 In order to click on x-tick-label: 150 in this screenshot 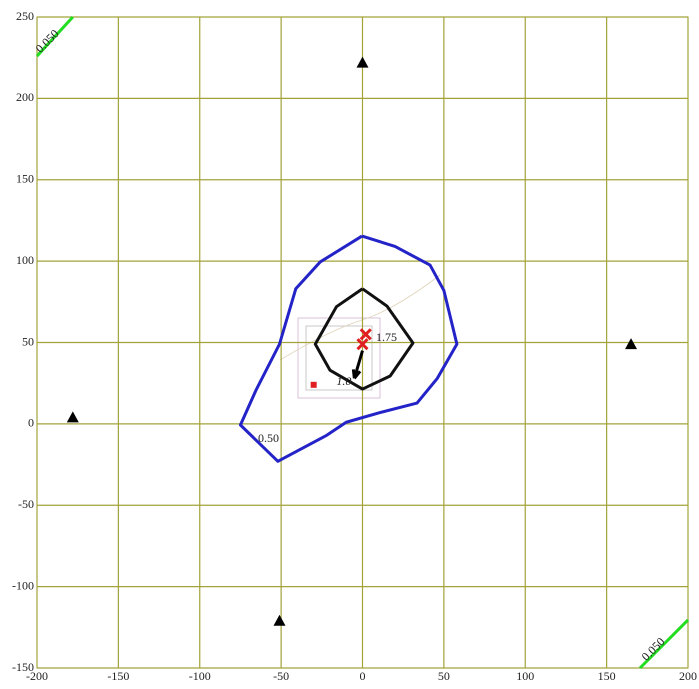, I will do `click(607, 676)`.